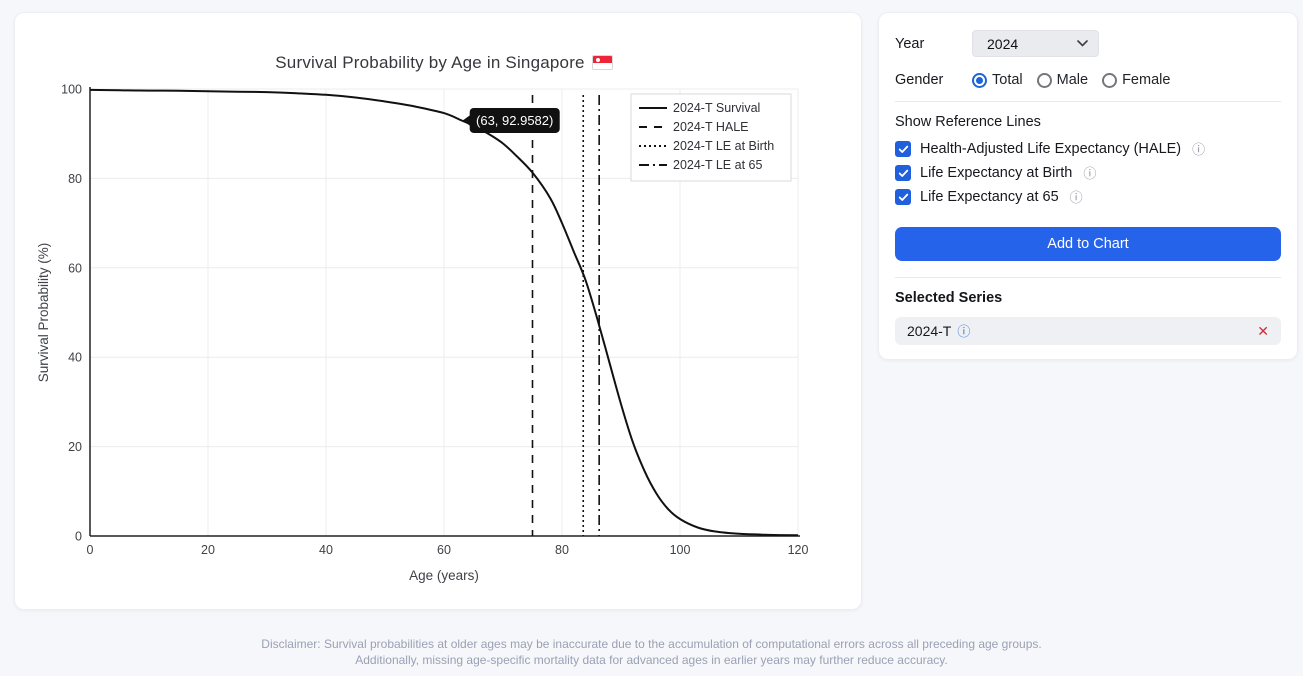  What do you see at coordinates (1035, 43) in the screenshot?
I see `year-select: 2024` at bounding box center [1035, 43].